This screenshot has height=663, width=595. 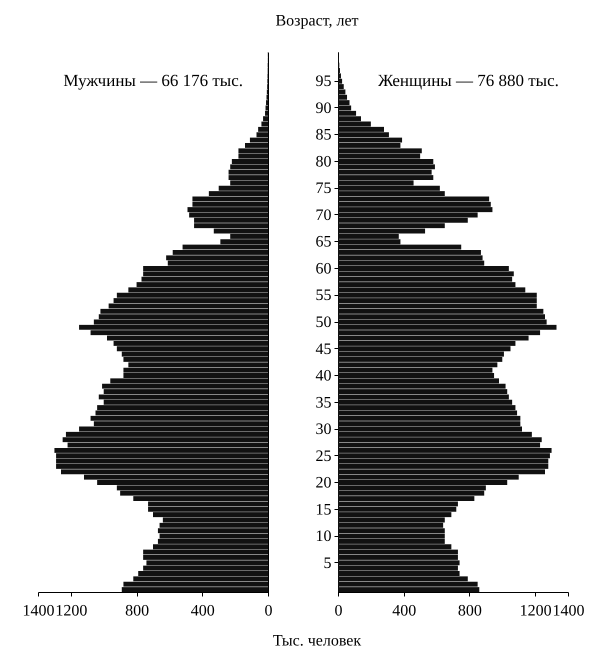 I want to click on y-tick-label: 30, so click(x=324, y=429).